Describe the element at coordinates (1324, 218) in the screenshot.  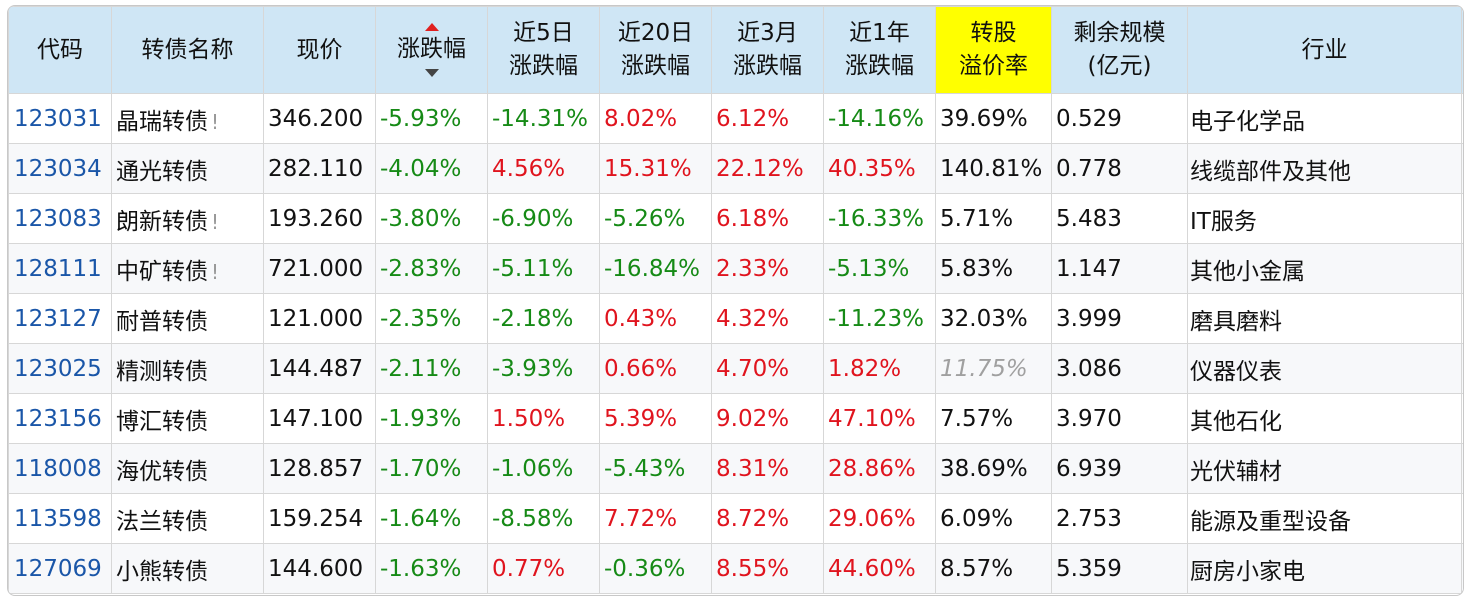
I see `industry-cell: IT服务` at that location.